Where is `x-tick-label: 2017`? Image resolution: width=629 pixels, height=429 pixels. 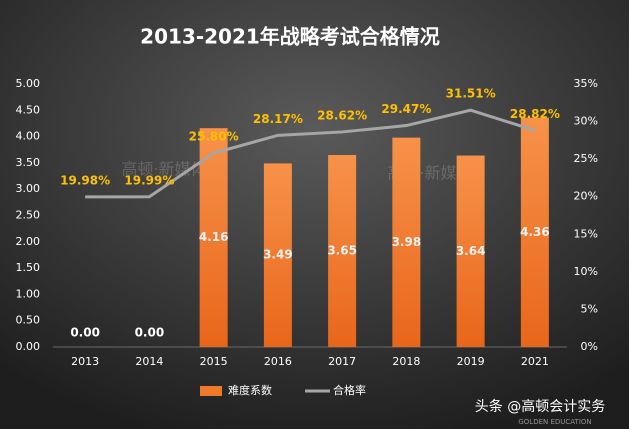
x-tick-label: 2017 is located at coordinates (342, 361).